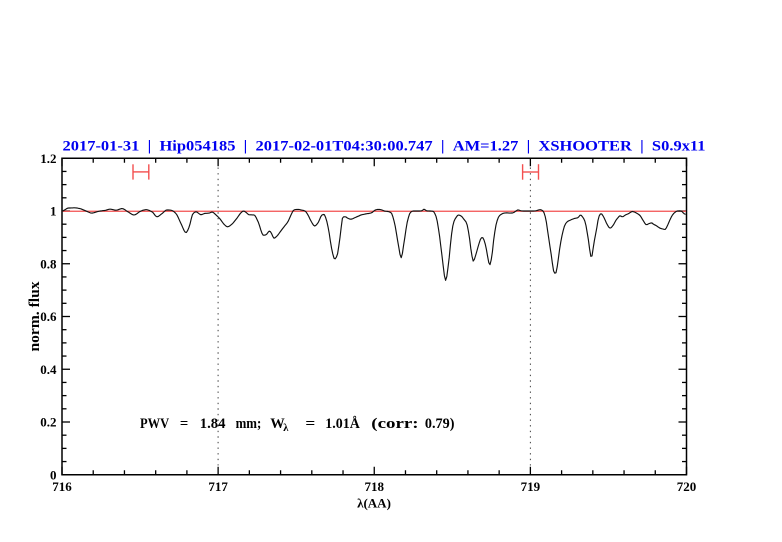 The image size is (782, 542). Describe the element at coordinates (53, 474) in the screenshot. I see `svg-text: 0` at that location.